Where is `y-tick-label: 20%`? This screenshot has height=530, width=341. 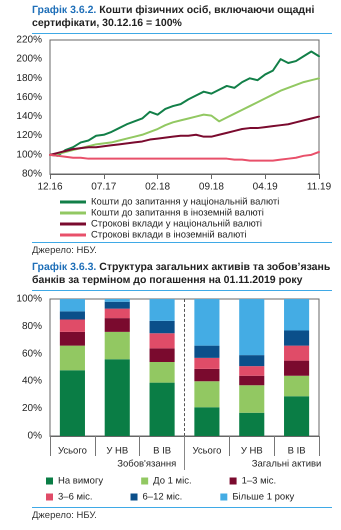 y-tick-label: 20% is located at coordinates (32, 408).